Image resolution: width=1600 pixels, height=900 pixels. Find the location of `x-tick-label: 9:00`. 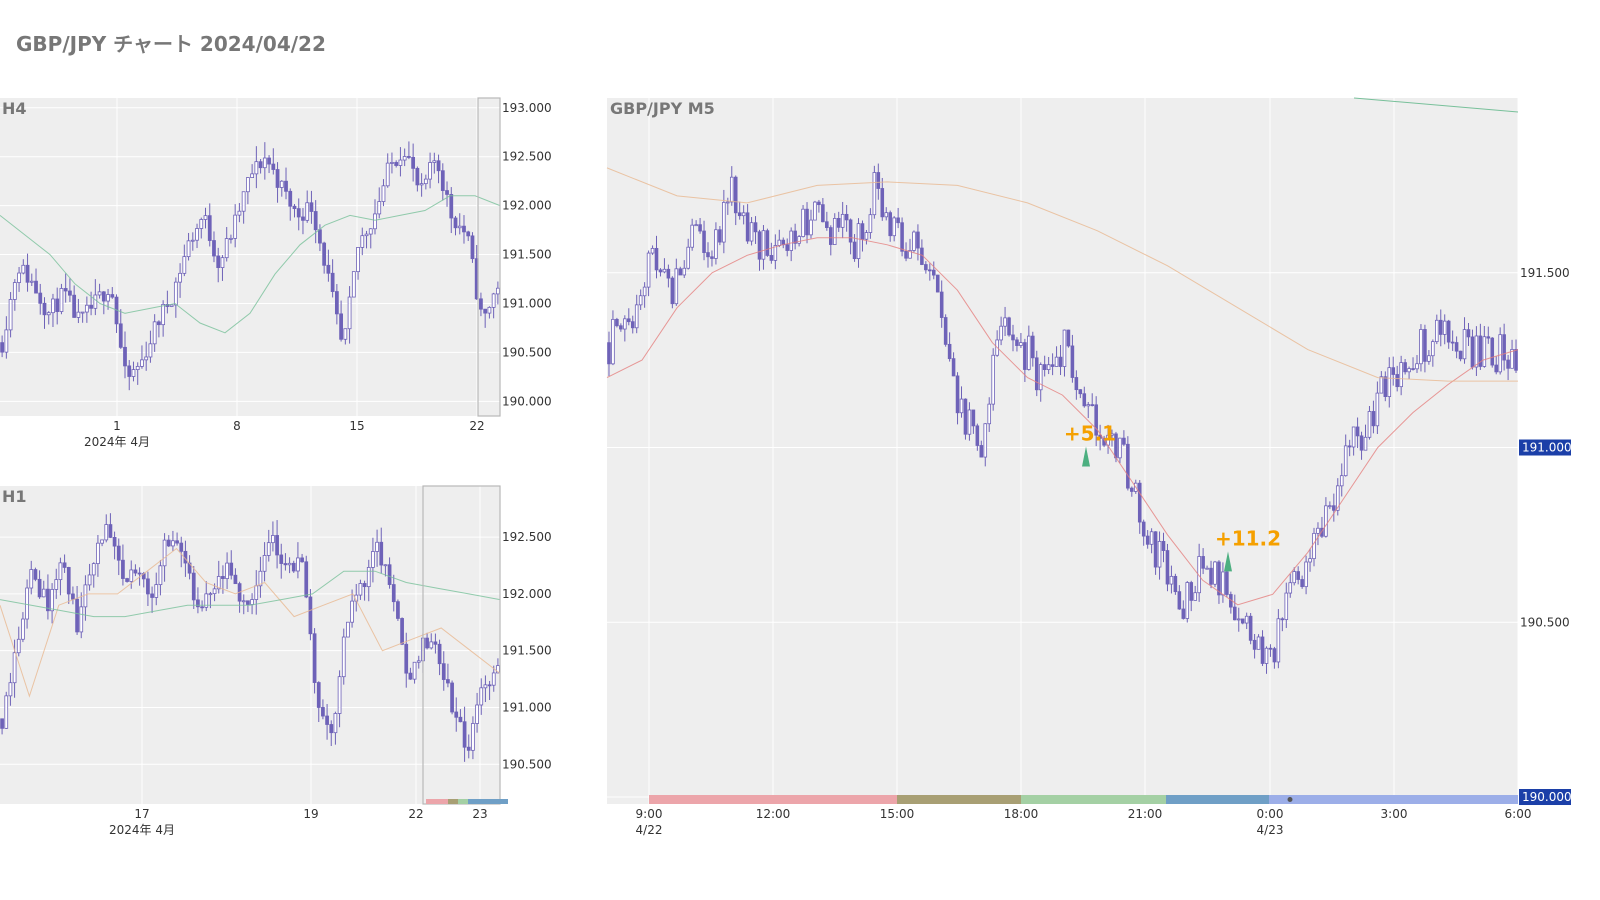

x-tick-label: 9:00 is located at coordinates (649, 814).